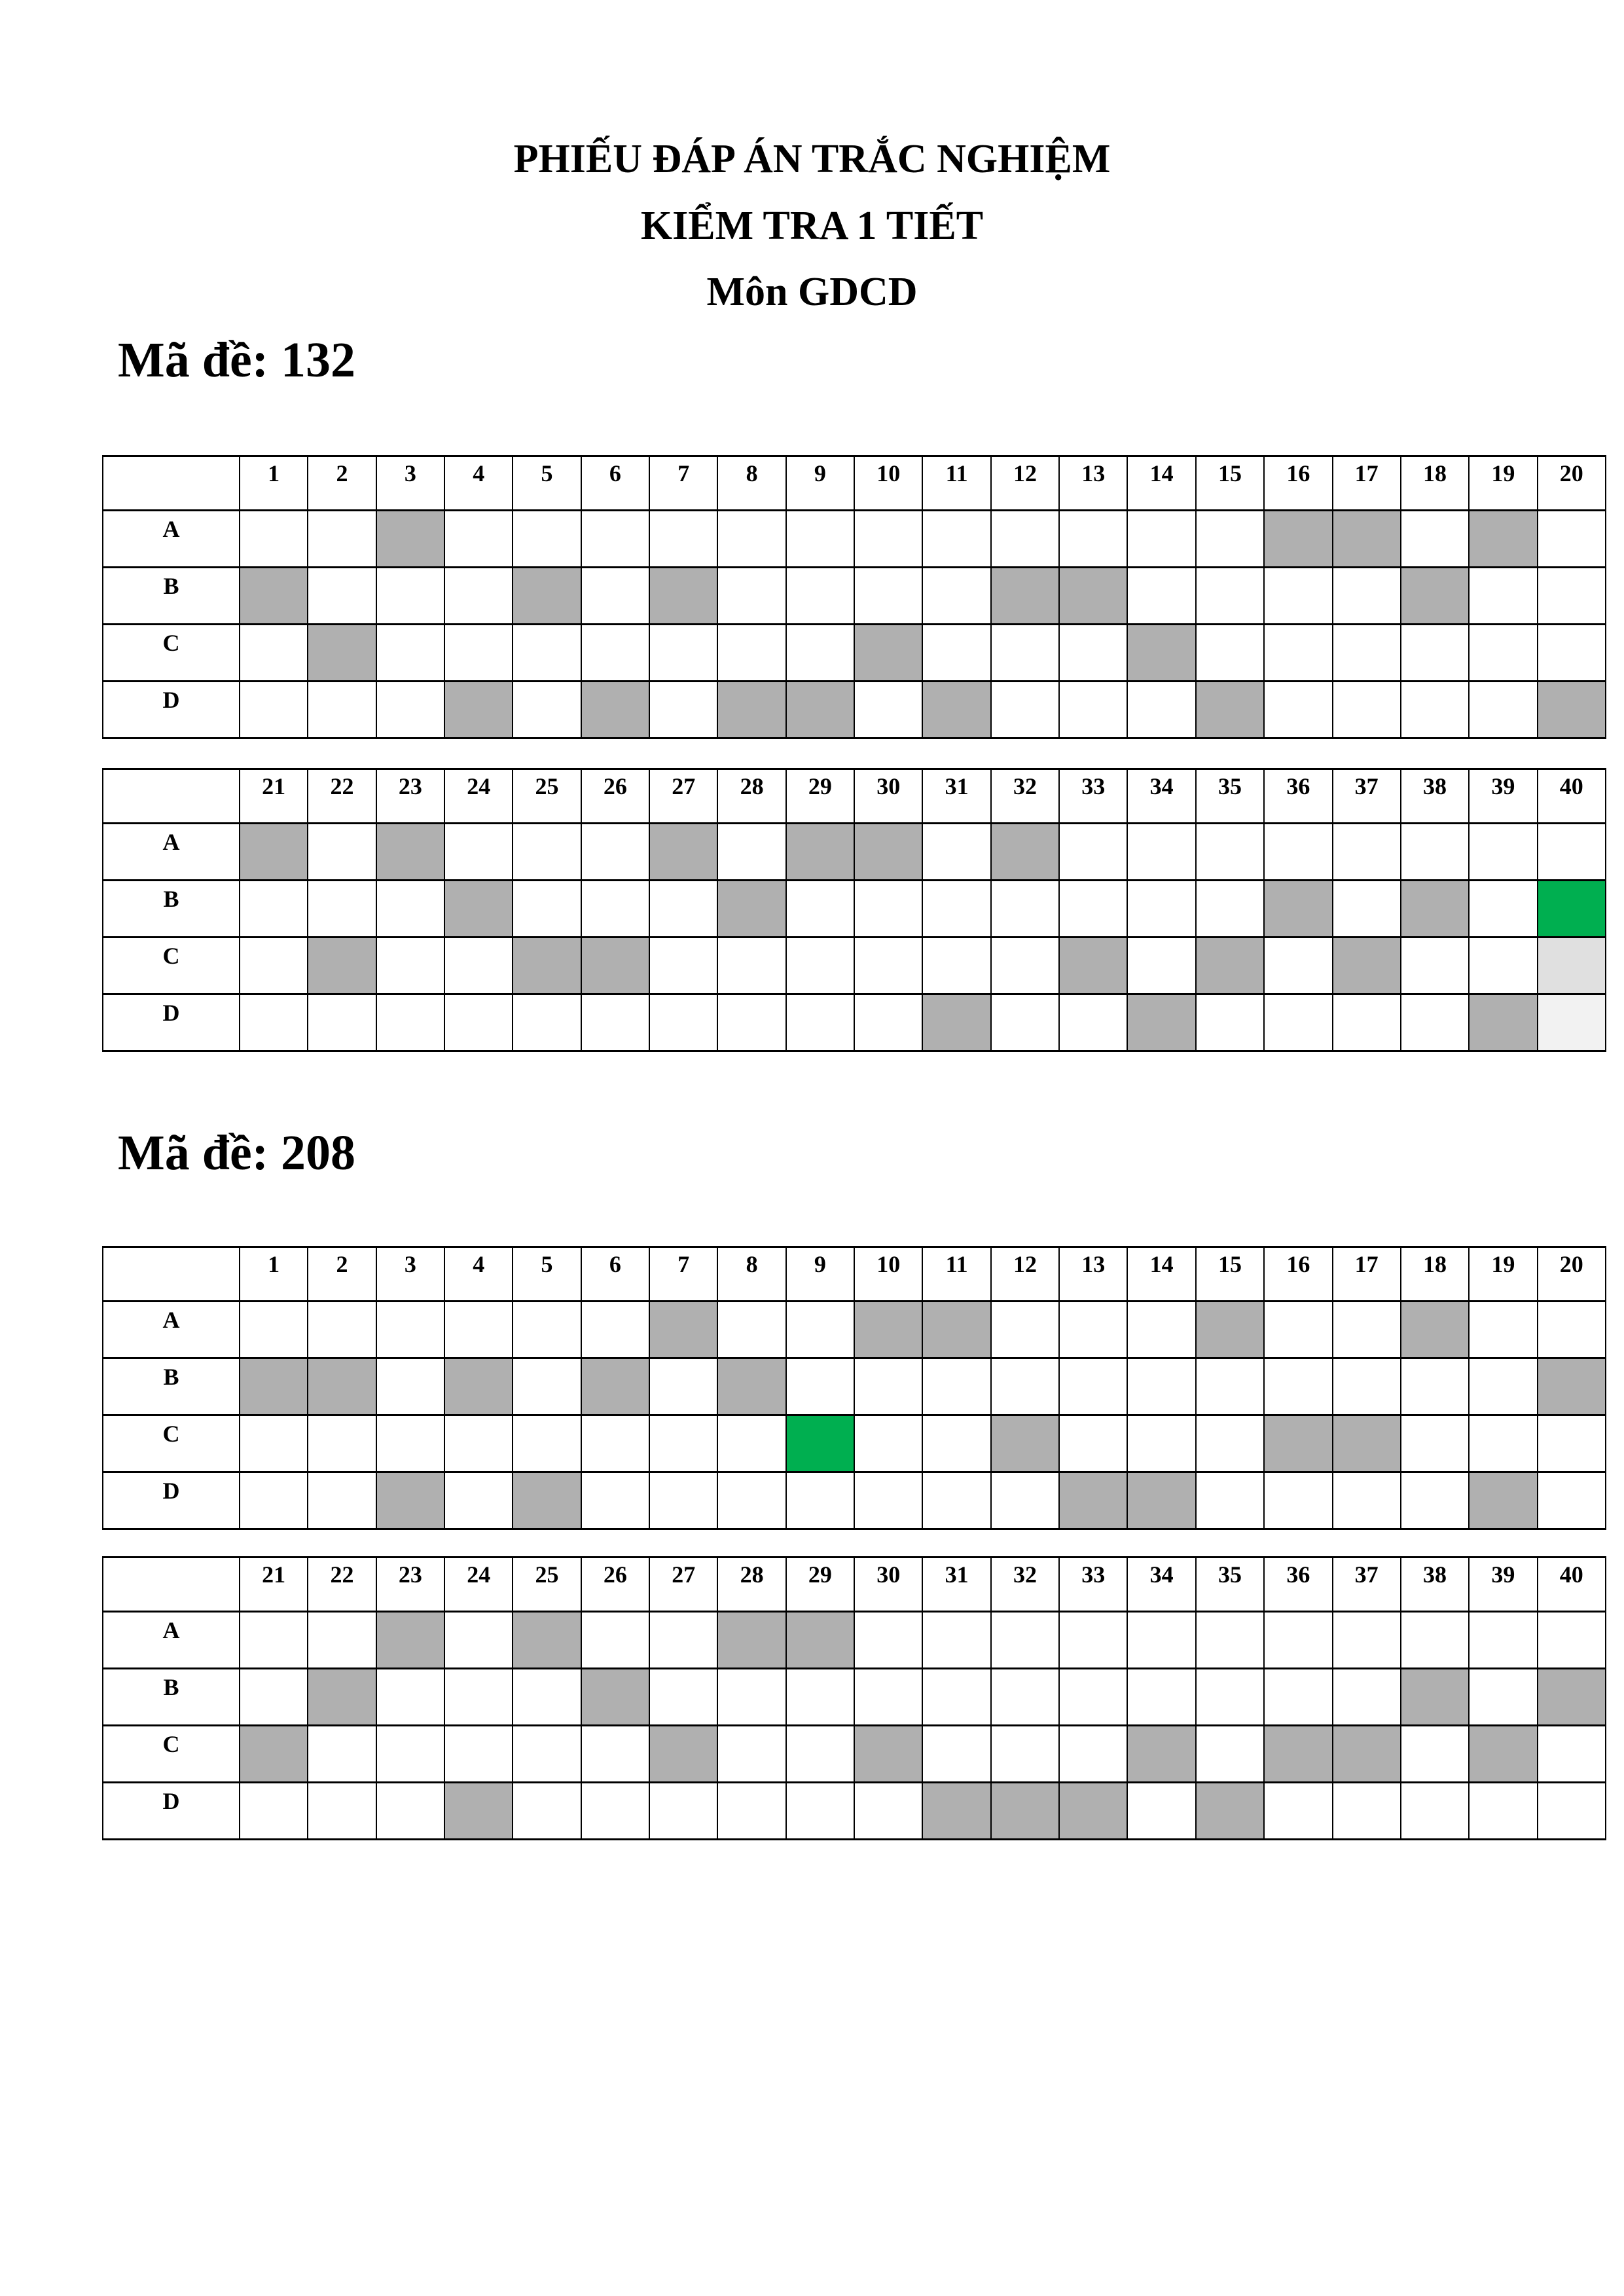 This screenshot has height=2296, width=1624. I want to click on question-number: 31, so click(957, 796).